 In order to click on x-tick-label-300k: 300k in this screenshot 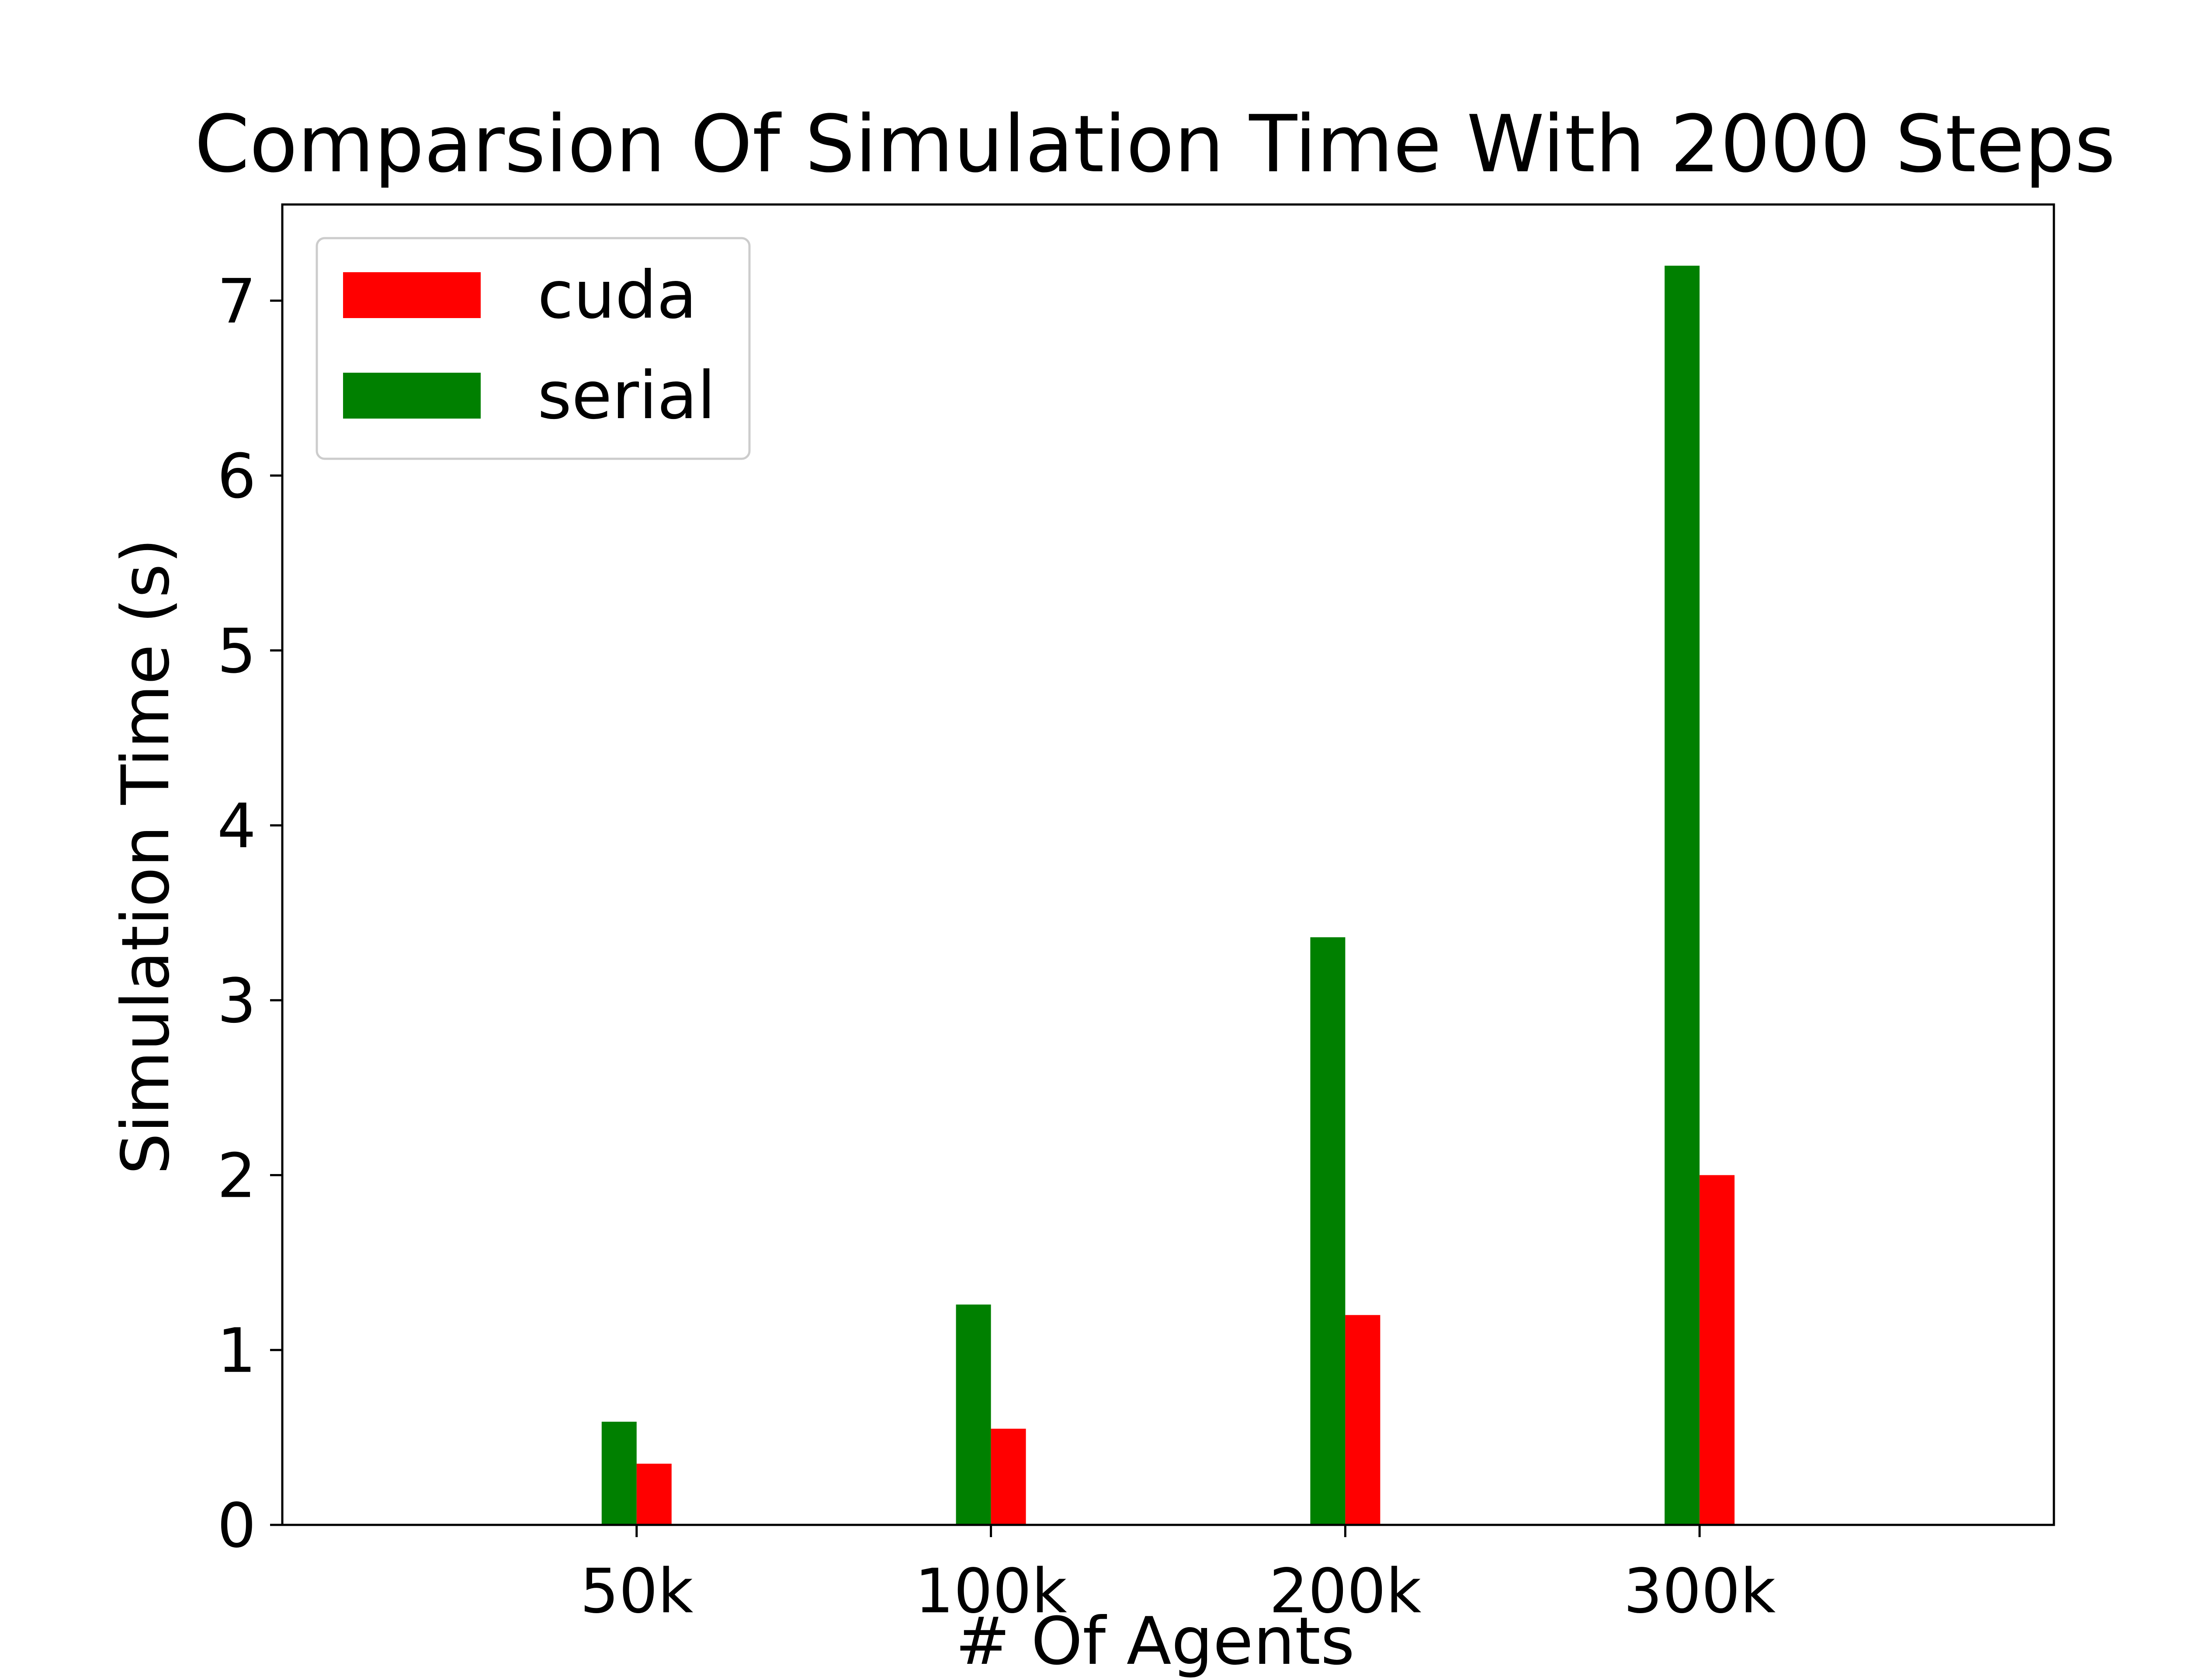, I will do `click(1699, 1592)`.